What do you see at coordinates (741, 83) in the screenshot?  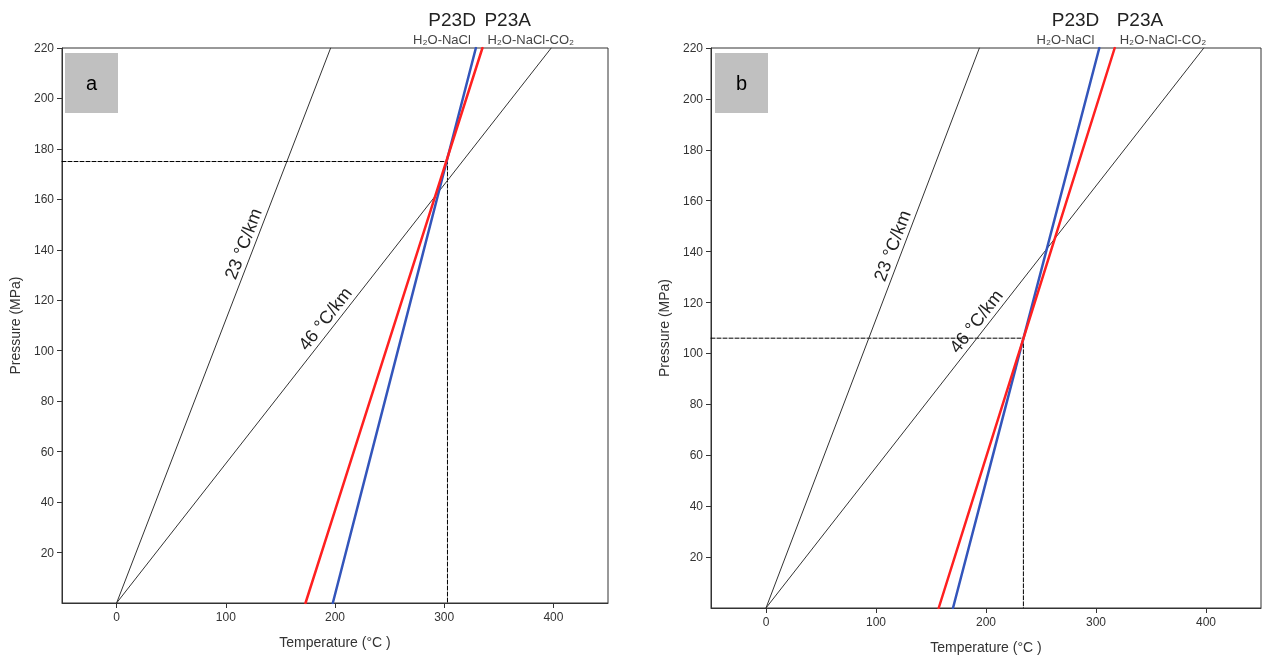 I see `letter-box: b` at bounding box center [741, 83].